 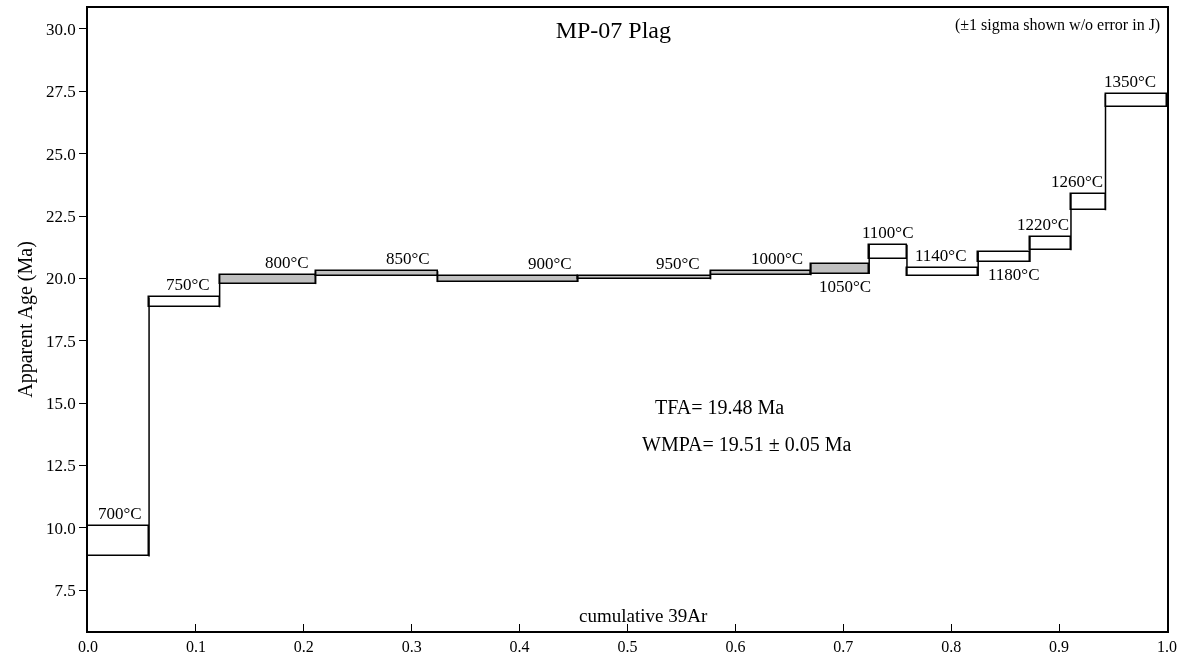 I want to click on annotation: 1140°C, so click(x=941, y=255).